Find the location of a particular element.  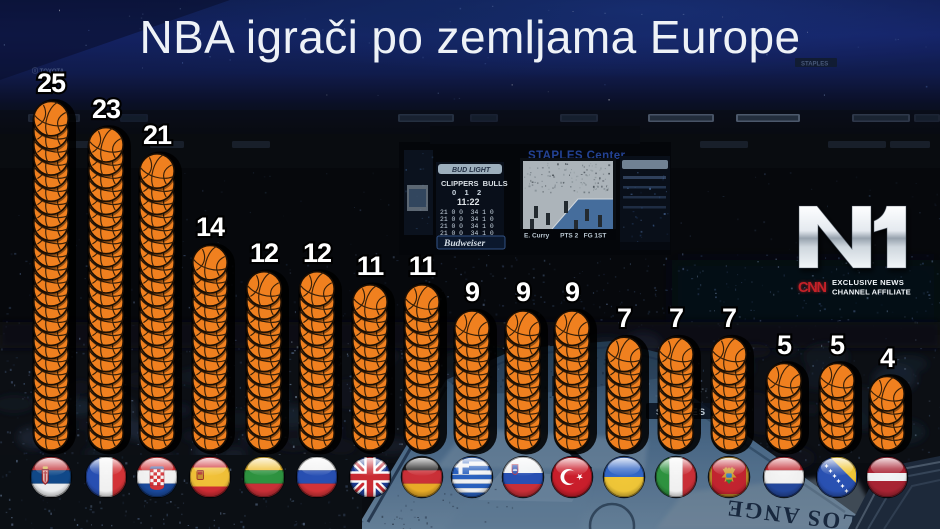

svg-text: STAPLES is located at coordinates (814, 65).